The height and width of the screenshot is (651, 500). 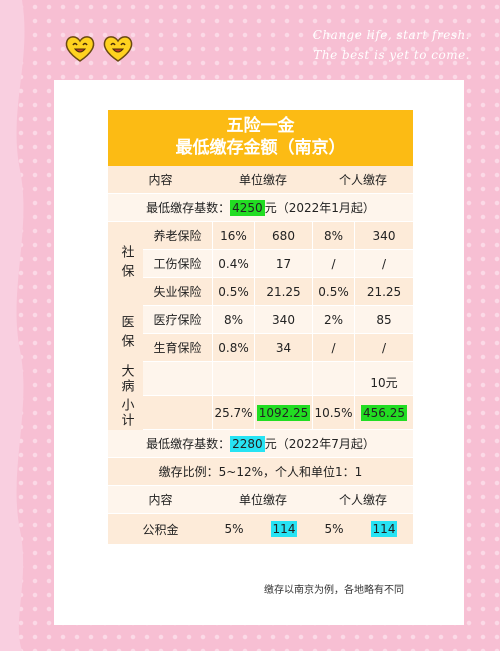 I want to click on table-row: 养老保险 16% 680 8% 340, so click(x=278, y=236).